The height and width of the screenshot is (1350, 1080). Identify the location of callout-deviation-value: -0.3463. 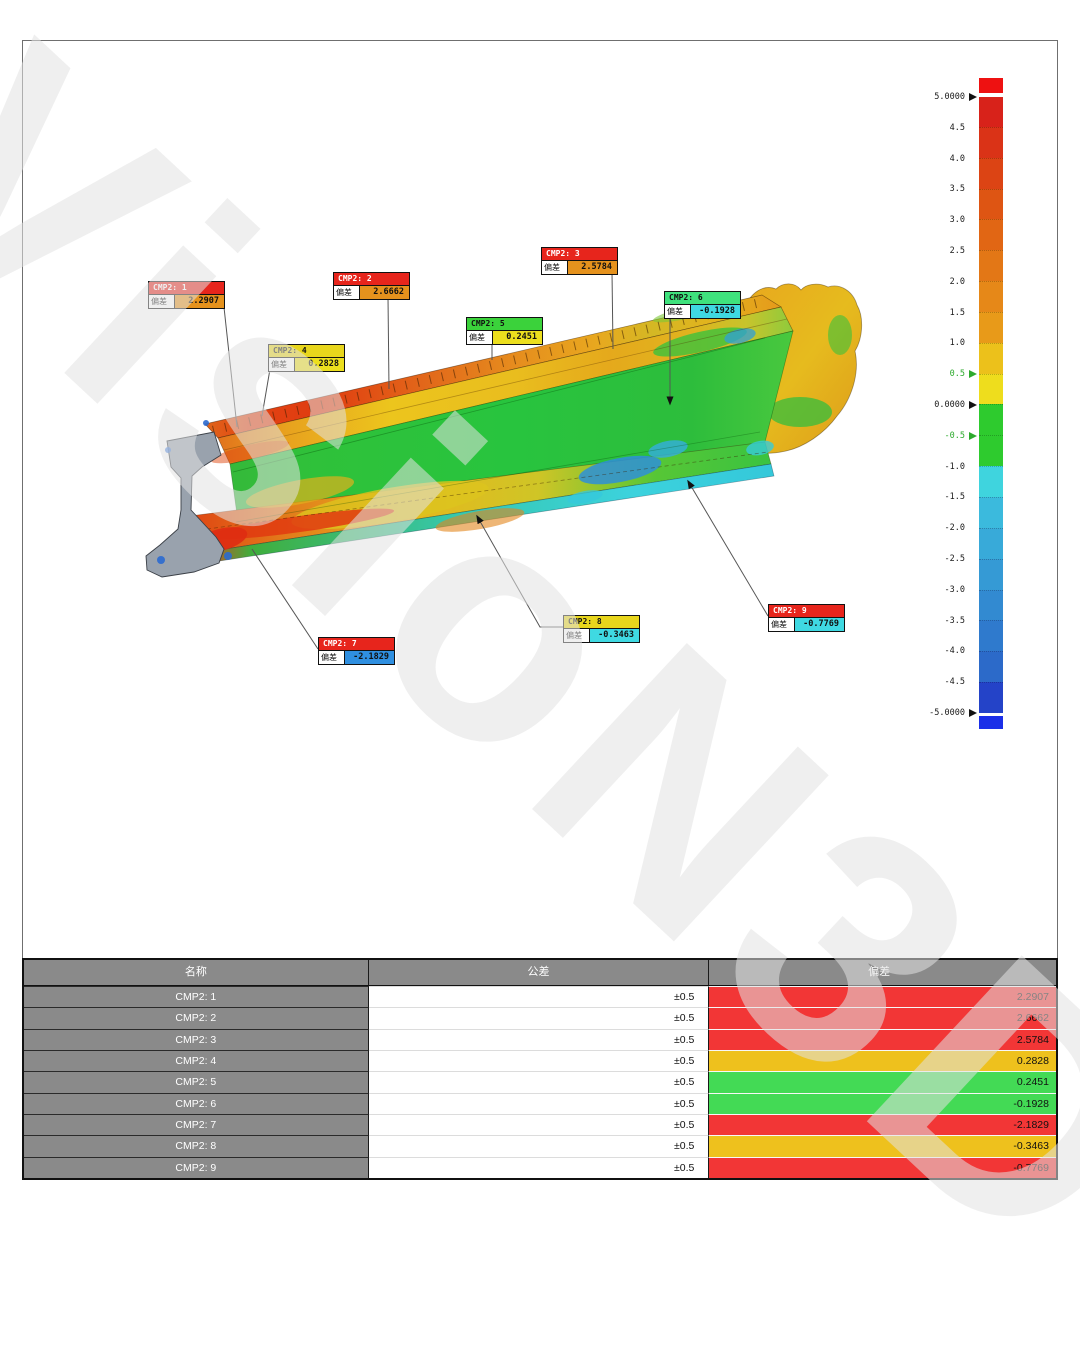
(614, 635).